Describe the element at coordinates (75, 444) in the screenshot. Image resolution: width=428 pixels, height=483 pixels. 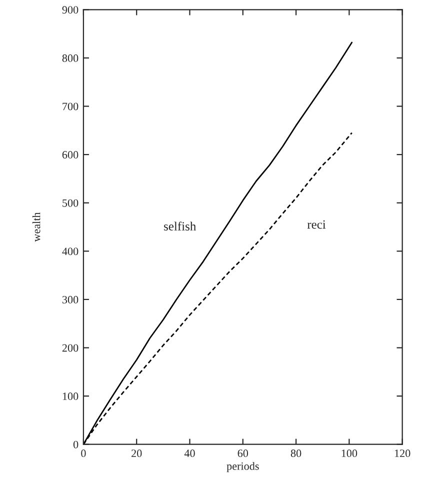
I see `y-tick-label: 0` at that location.